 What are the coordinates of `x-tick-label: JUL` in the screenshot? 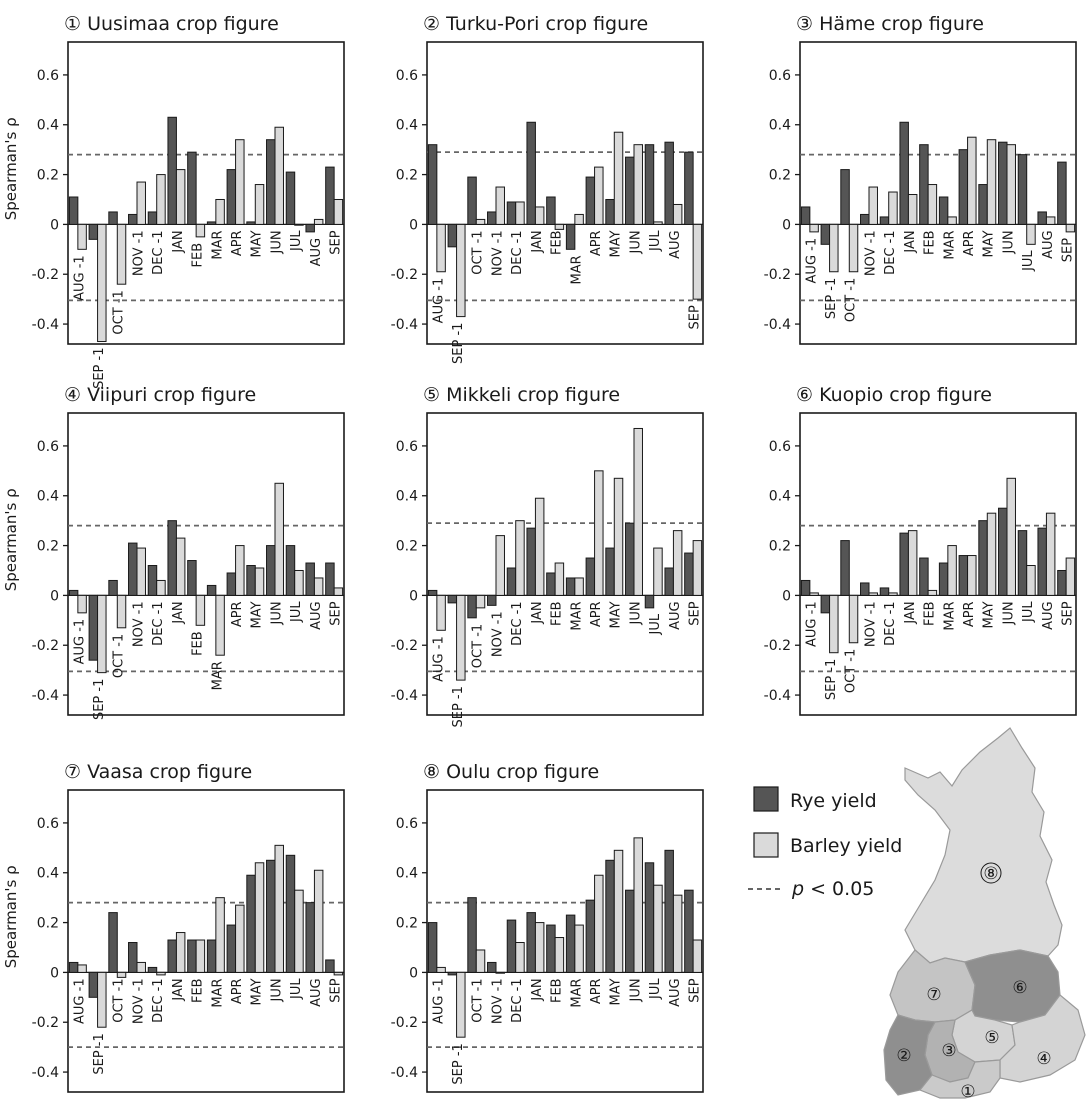 It's located at (655, 989).